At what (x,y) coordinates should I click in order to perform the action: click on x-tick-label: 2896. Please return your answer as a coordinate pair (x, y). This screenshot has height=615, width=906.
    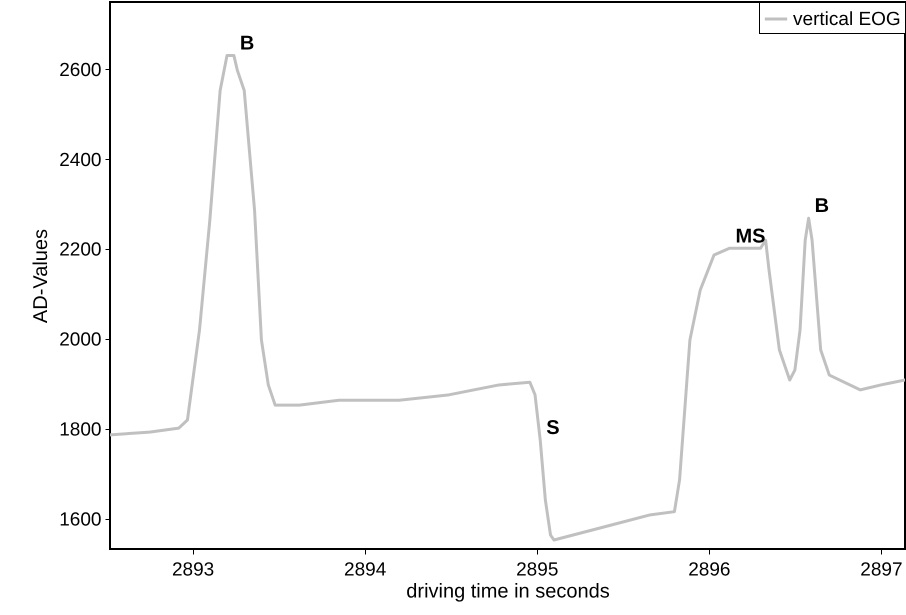
    Looking at the image, I should click on (709, 570).